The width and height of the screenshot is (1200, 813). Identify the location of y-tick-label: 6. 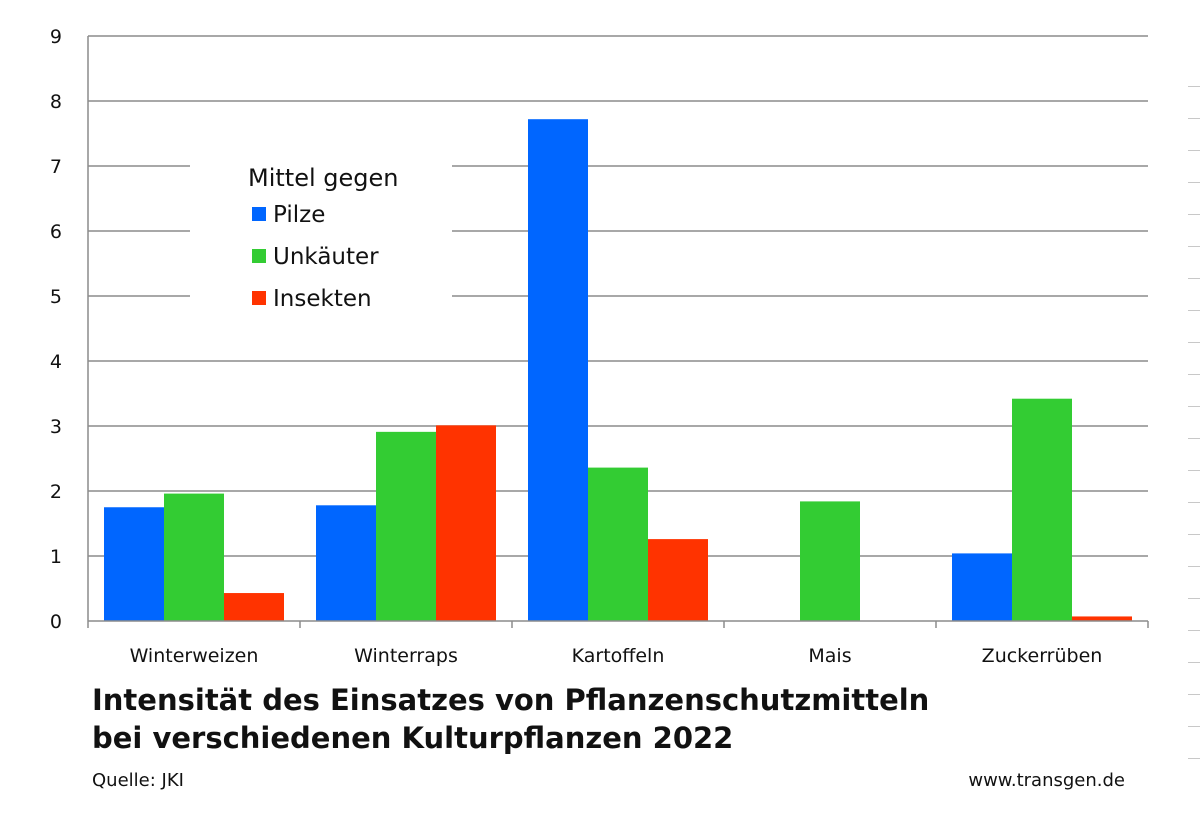
(56, 232).